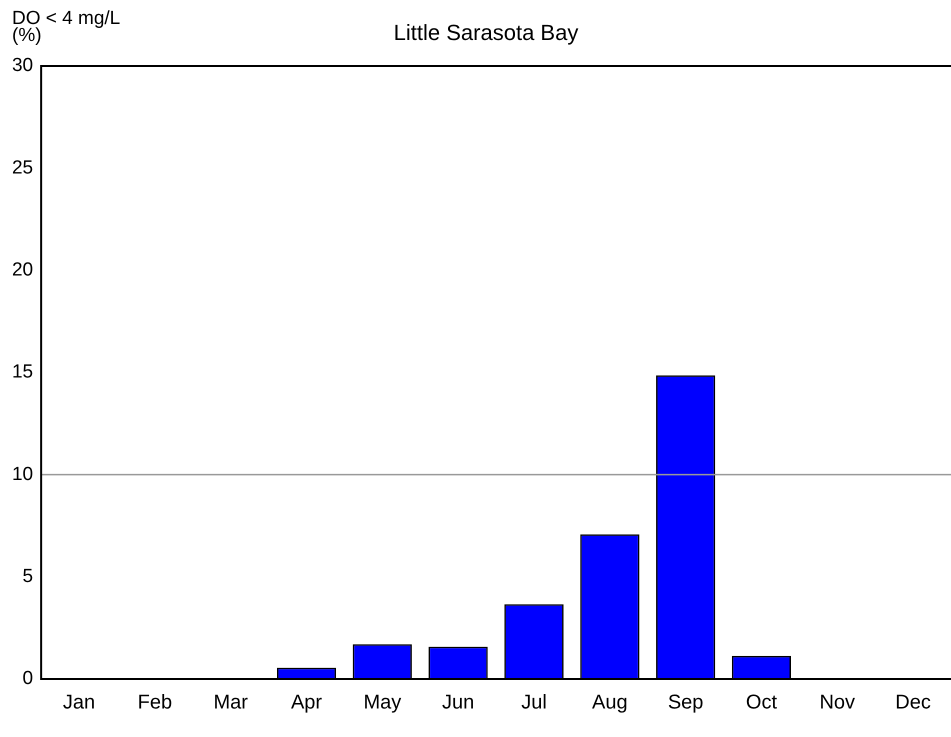 This screenshot has height=737, width=951. I want to click on x-tick-label: Aug, so click(610, 703).